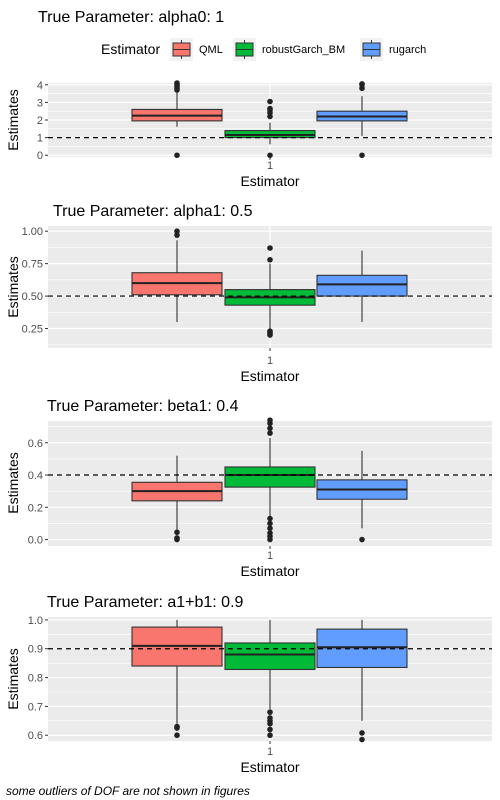 The image size is (500, 800). I want to click on legend-item-qml: QML, so click(196, 49).